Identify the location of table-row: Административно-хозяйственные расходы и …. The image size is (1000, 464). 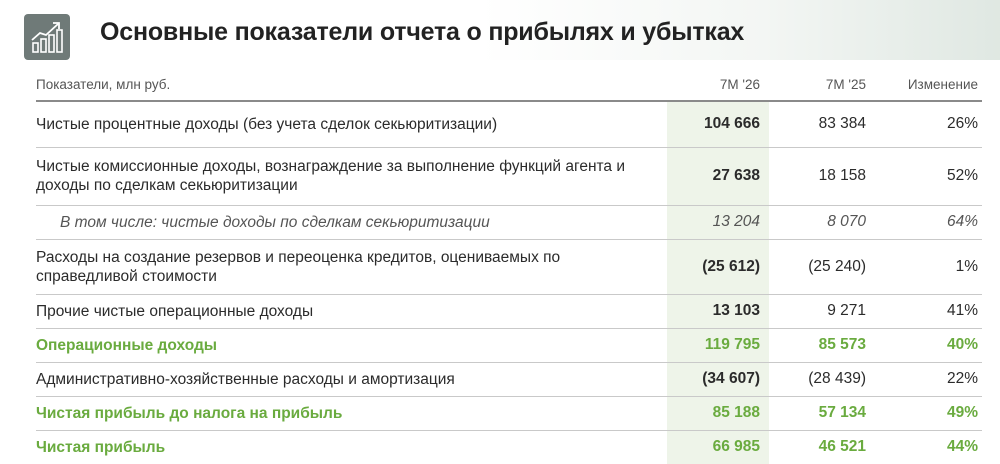
(509, 379).